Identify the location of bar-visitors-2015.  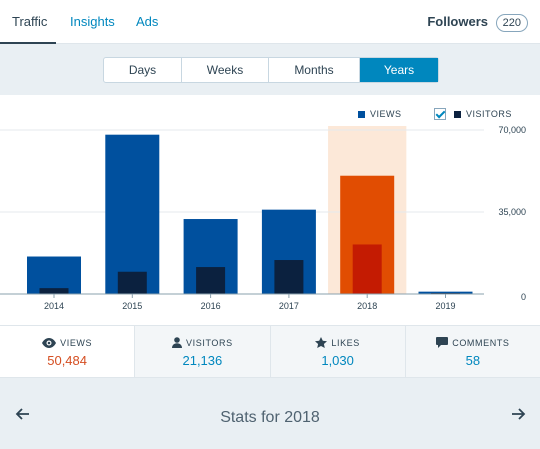
(132, 282).